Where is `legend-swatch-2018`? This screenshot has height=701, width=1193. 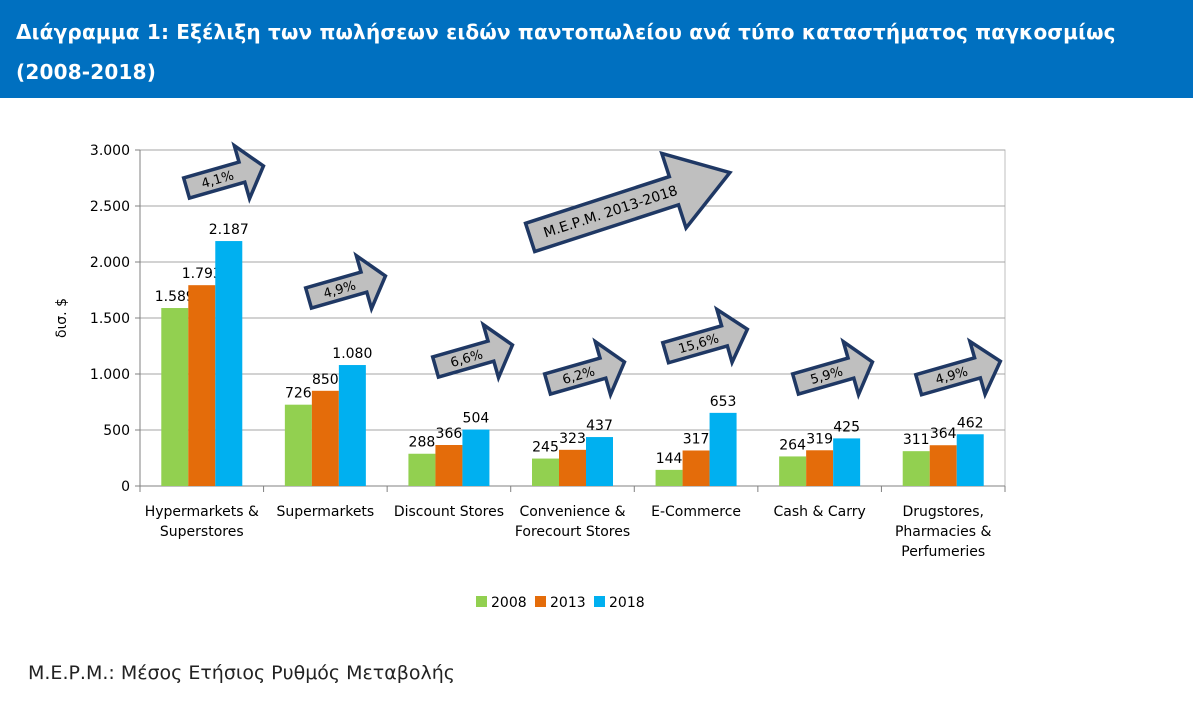
legend-swatch-2018 is located at coordinates (599, 601).